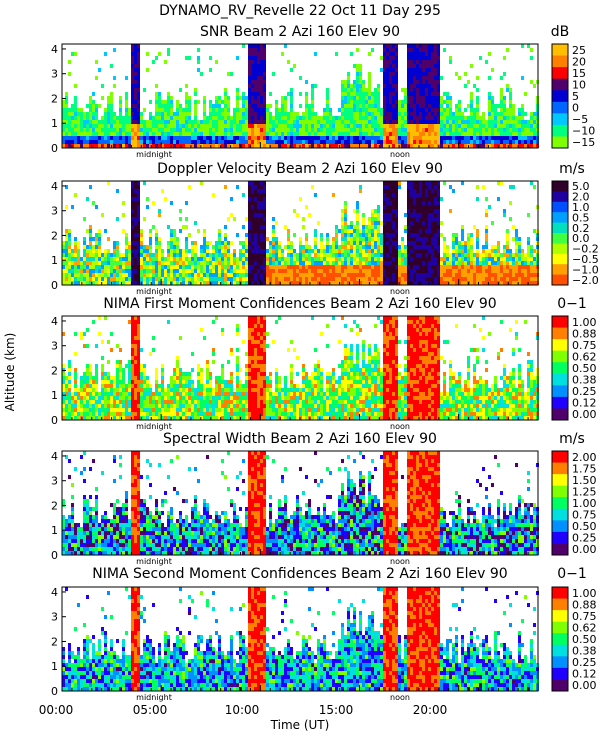  What do you see at coordinates (583, 142) in the screenshot?
I see `colorbar-label: −15` at bounding box center [583, 142].